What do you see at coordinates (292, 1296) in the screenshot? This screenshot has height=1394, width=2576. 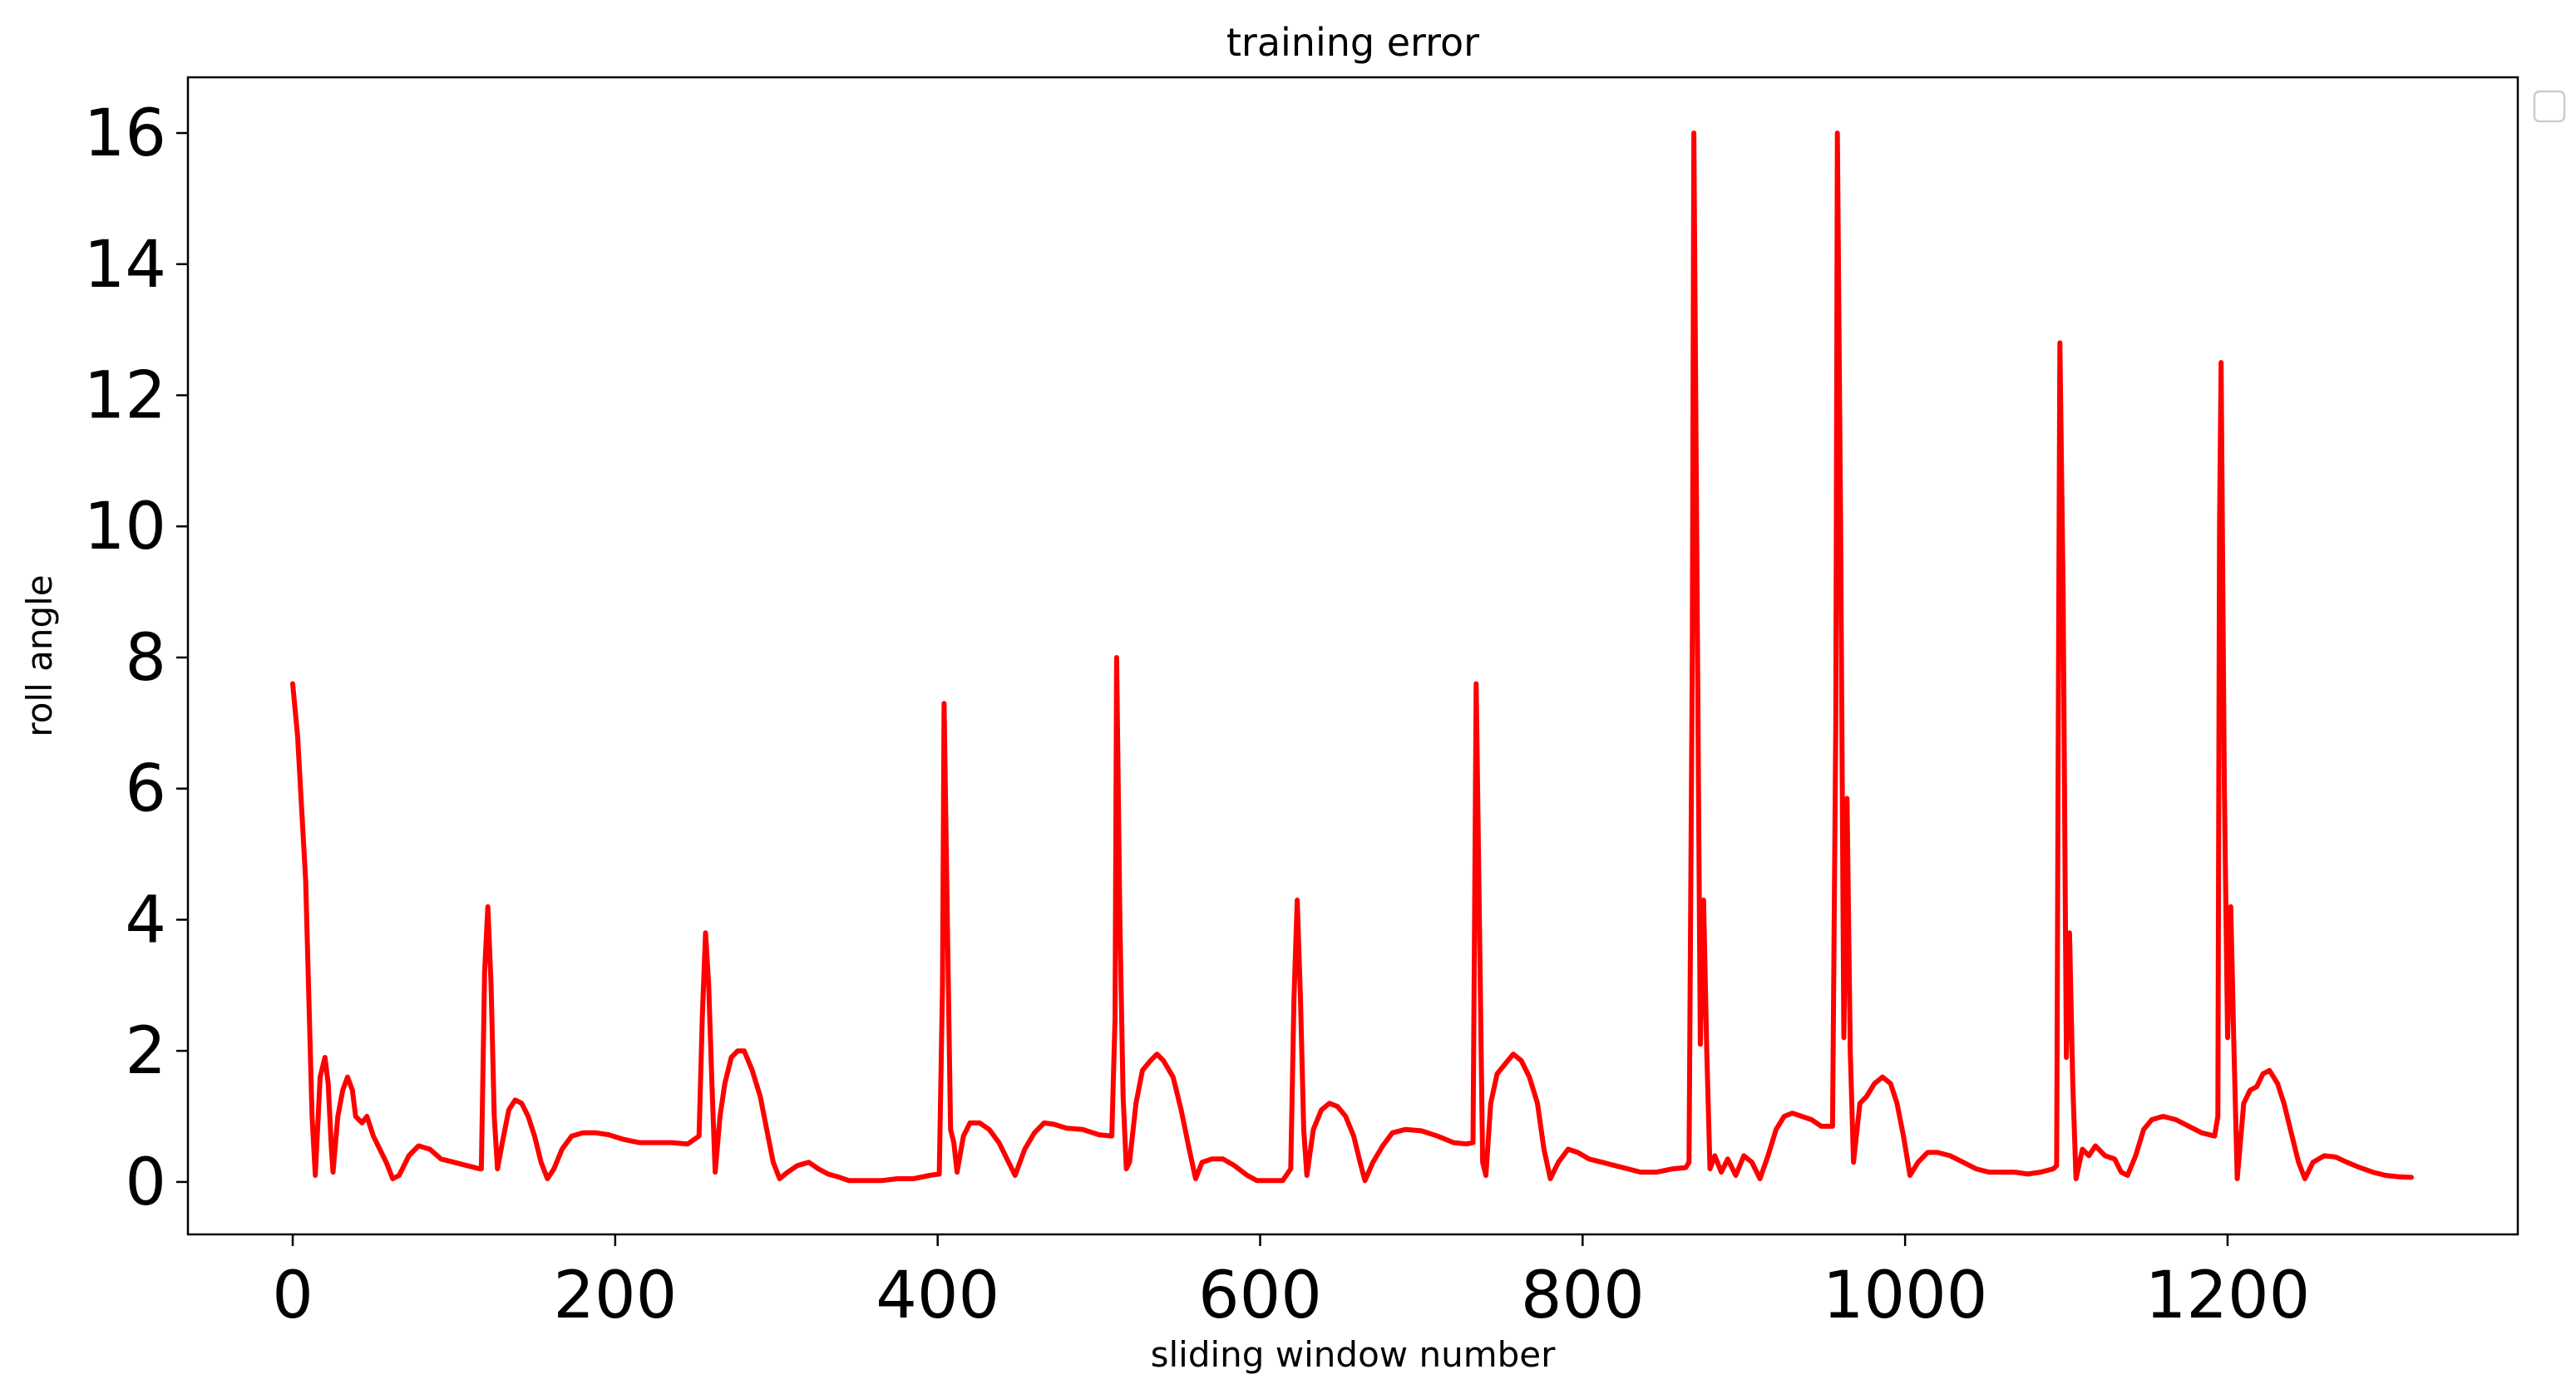 I see `x-tick-label: 0` at bounding box center [292, 1296].